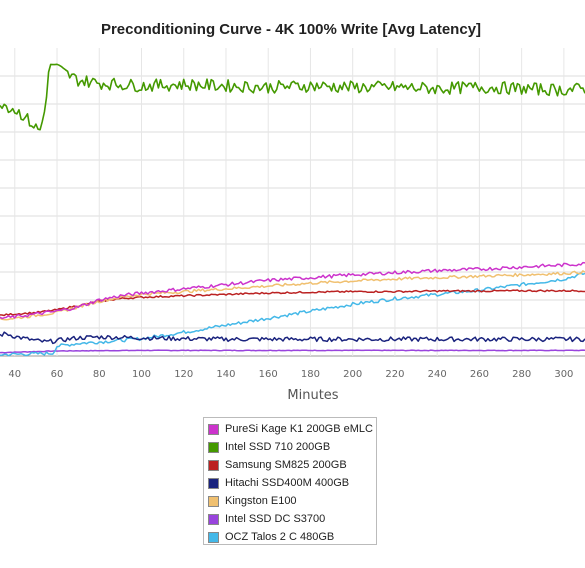 The image size is (585, 568). I want to click on series-line-kingston-e100, so click(292, 295).